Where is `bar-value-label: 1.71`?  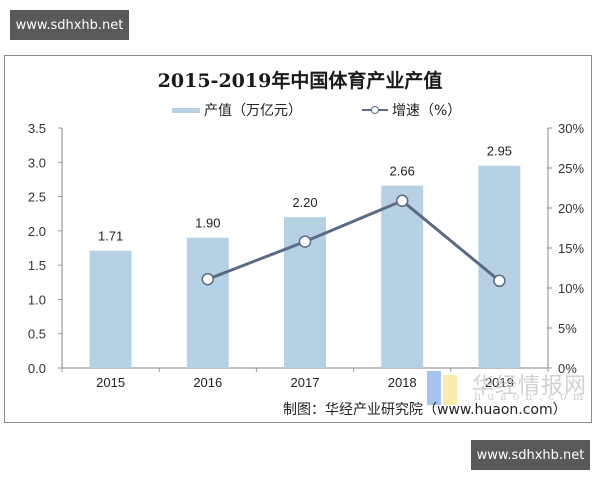
bar-value-label: 1.71 is located at coordinates (110, 236).